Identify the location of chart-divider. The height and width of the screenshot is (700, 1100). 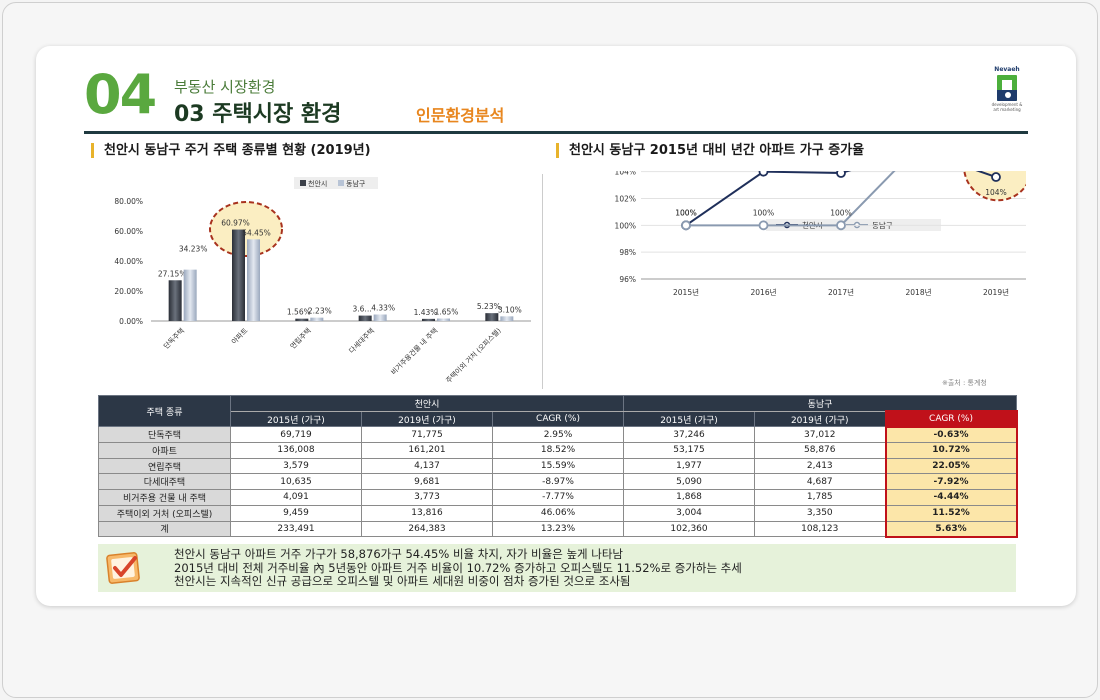
(542, 281).